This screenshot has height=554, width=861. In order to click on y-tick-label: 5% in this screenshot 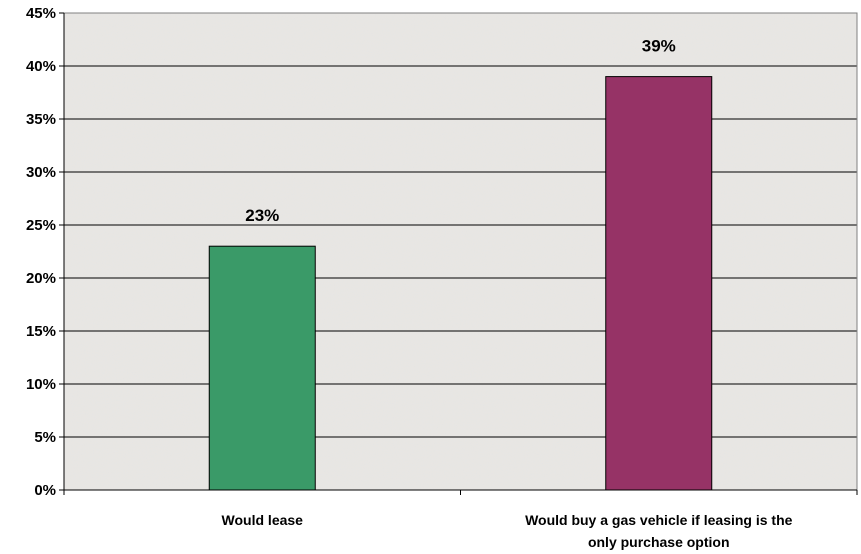, I will do `click(45, 437)`.